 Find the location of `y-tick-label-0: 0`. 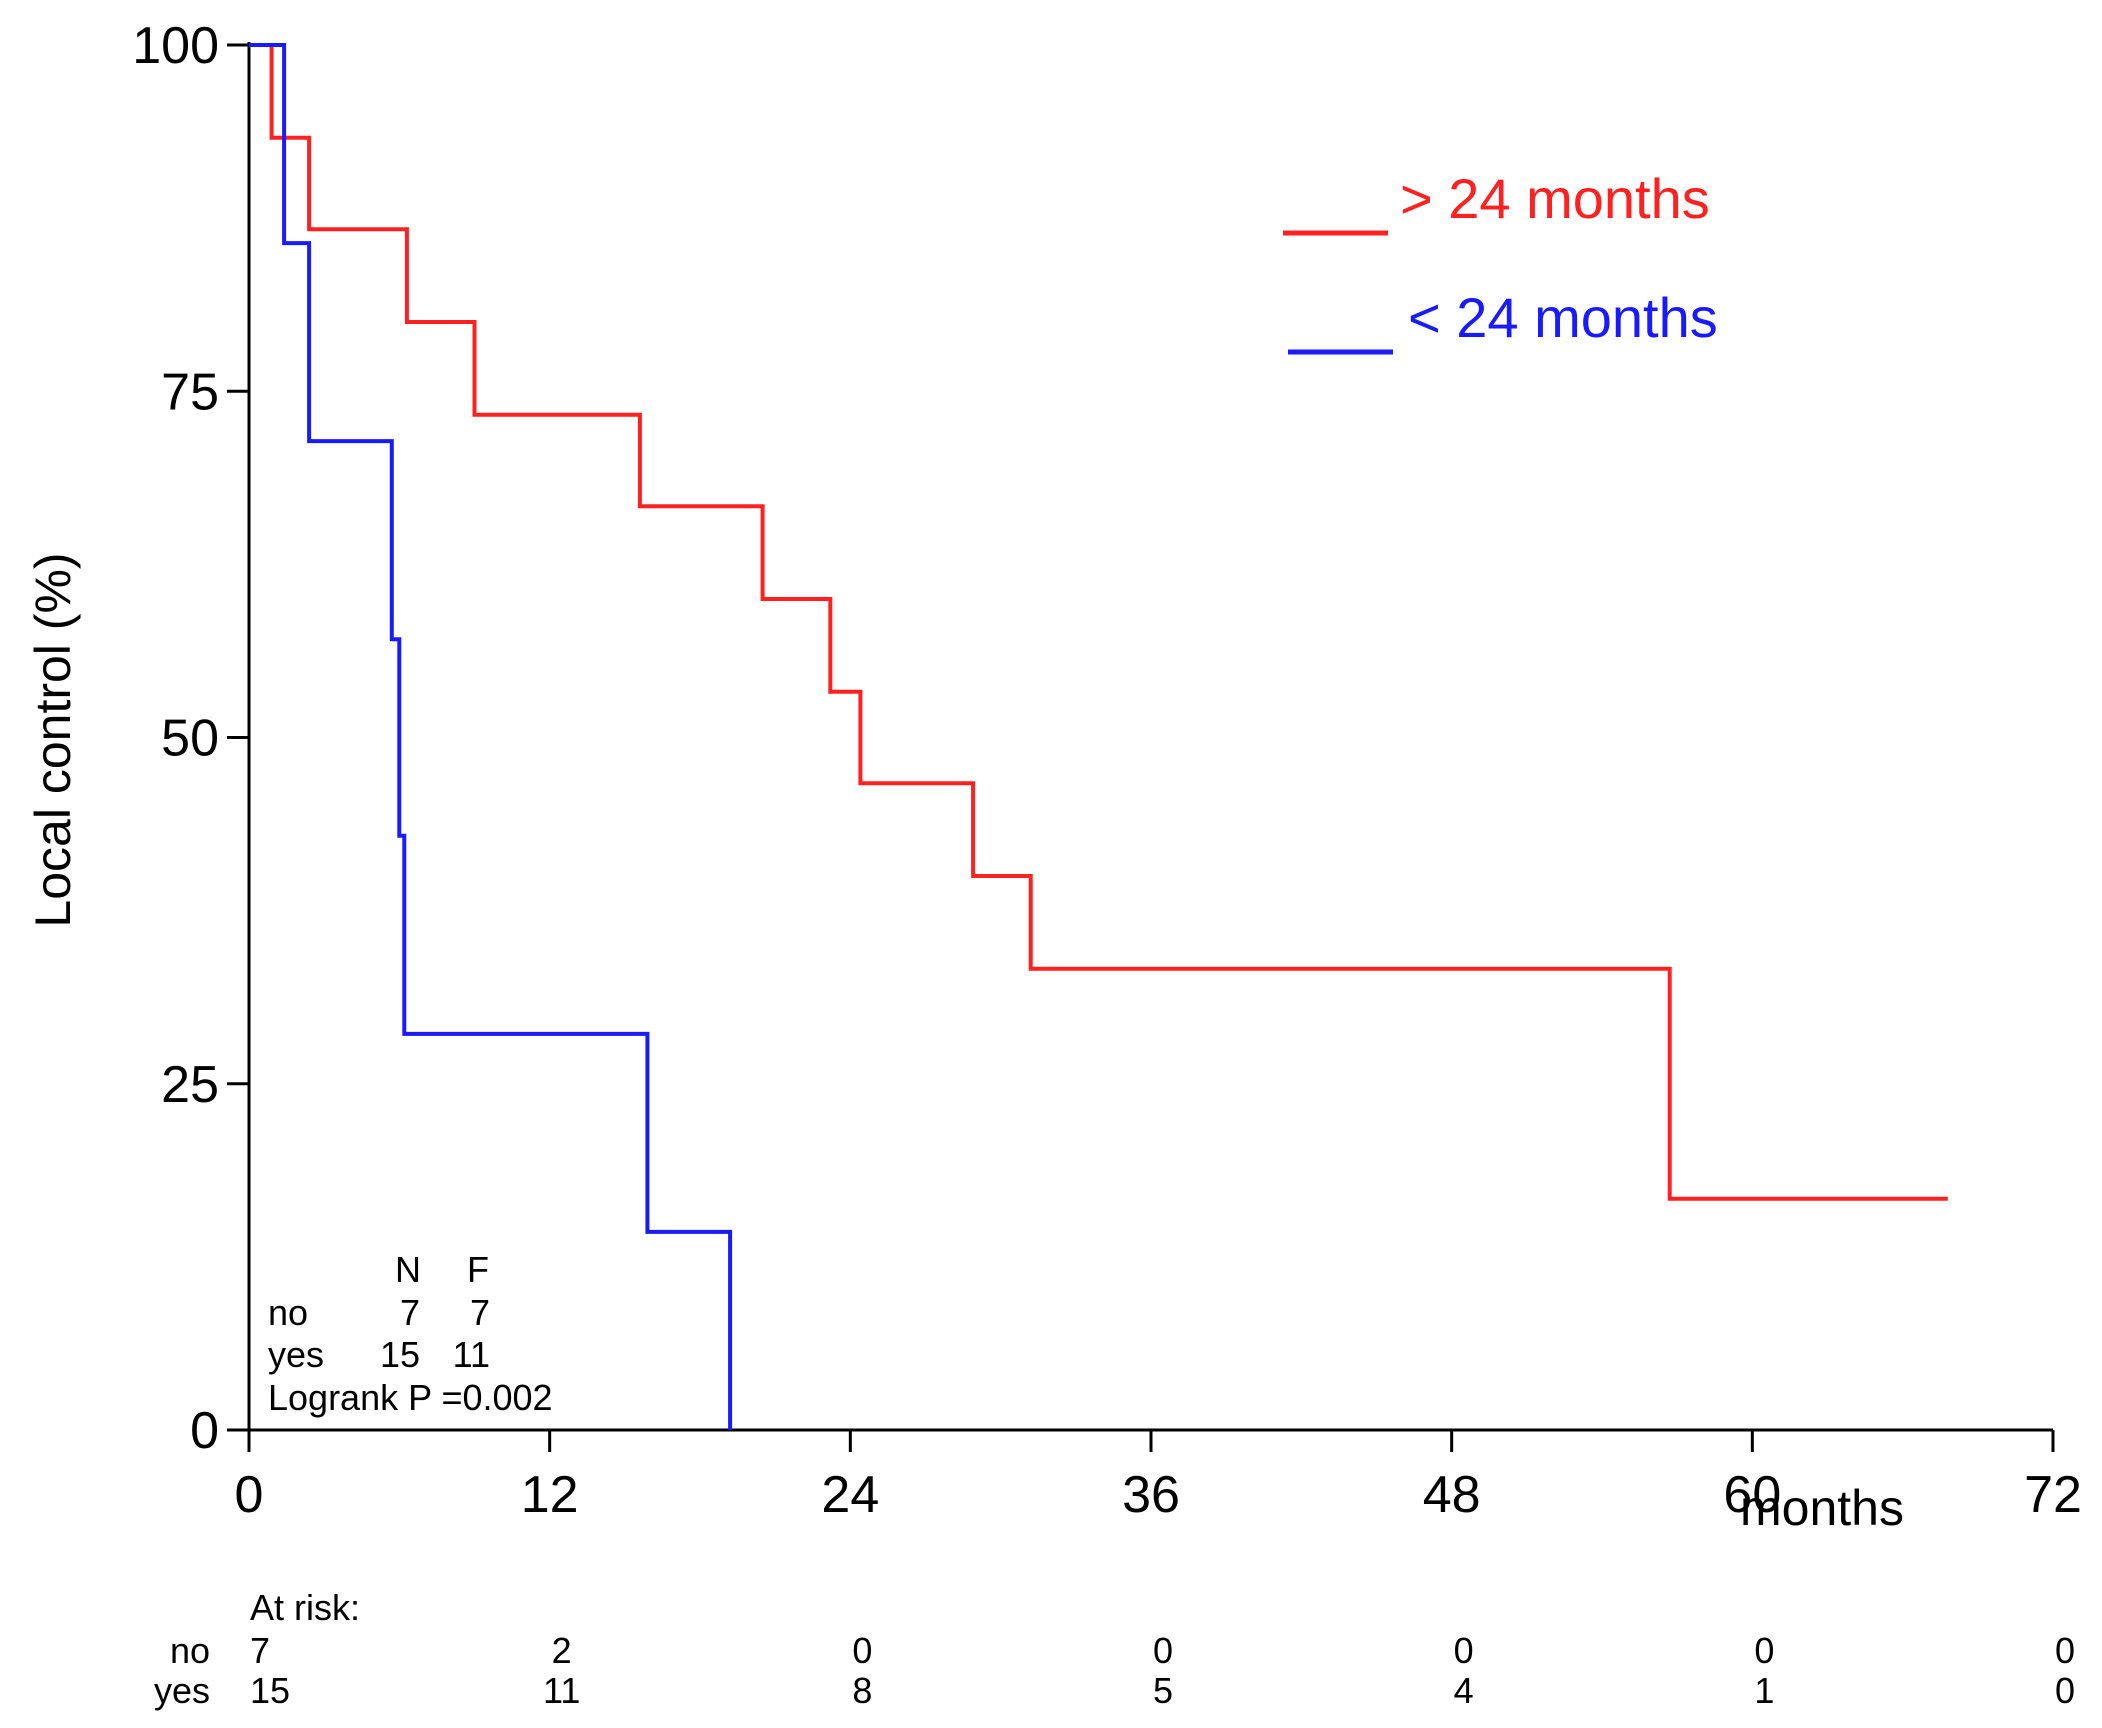

y-tick-label-0: 0 is located at coordinates (204, 1431).